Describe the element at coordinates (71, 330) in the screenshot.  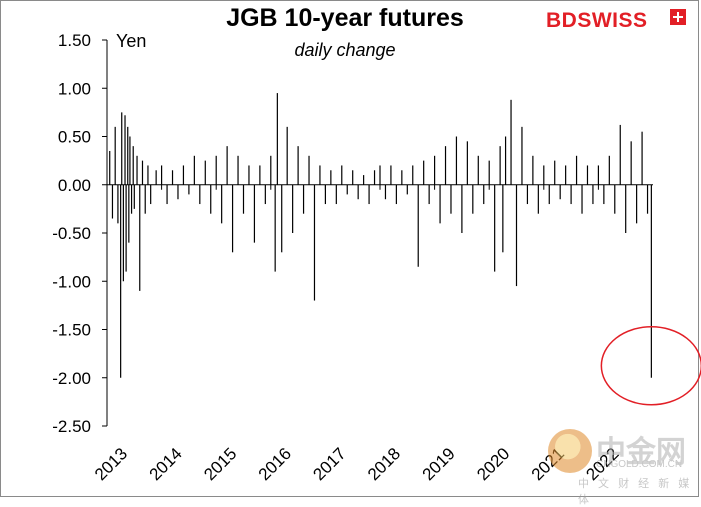
I see `y-tick-label: -1.50` at that location.